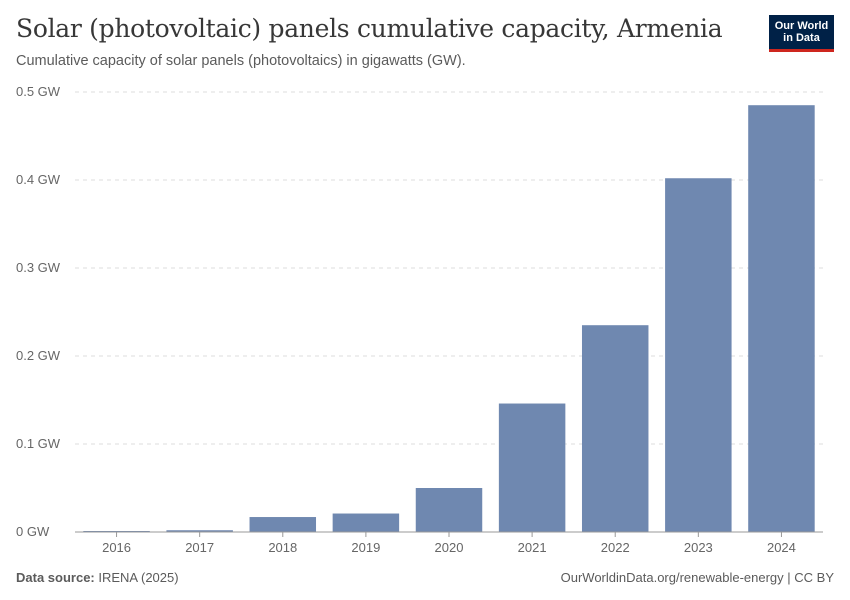 The image size is (850, 600). I want to click on y-tick-label: 0.4 GW, so click(38, 179).